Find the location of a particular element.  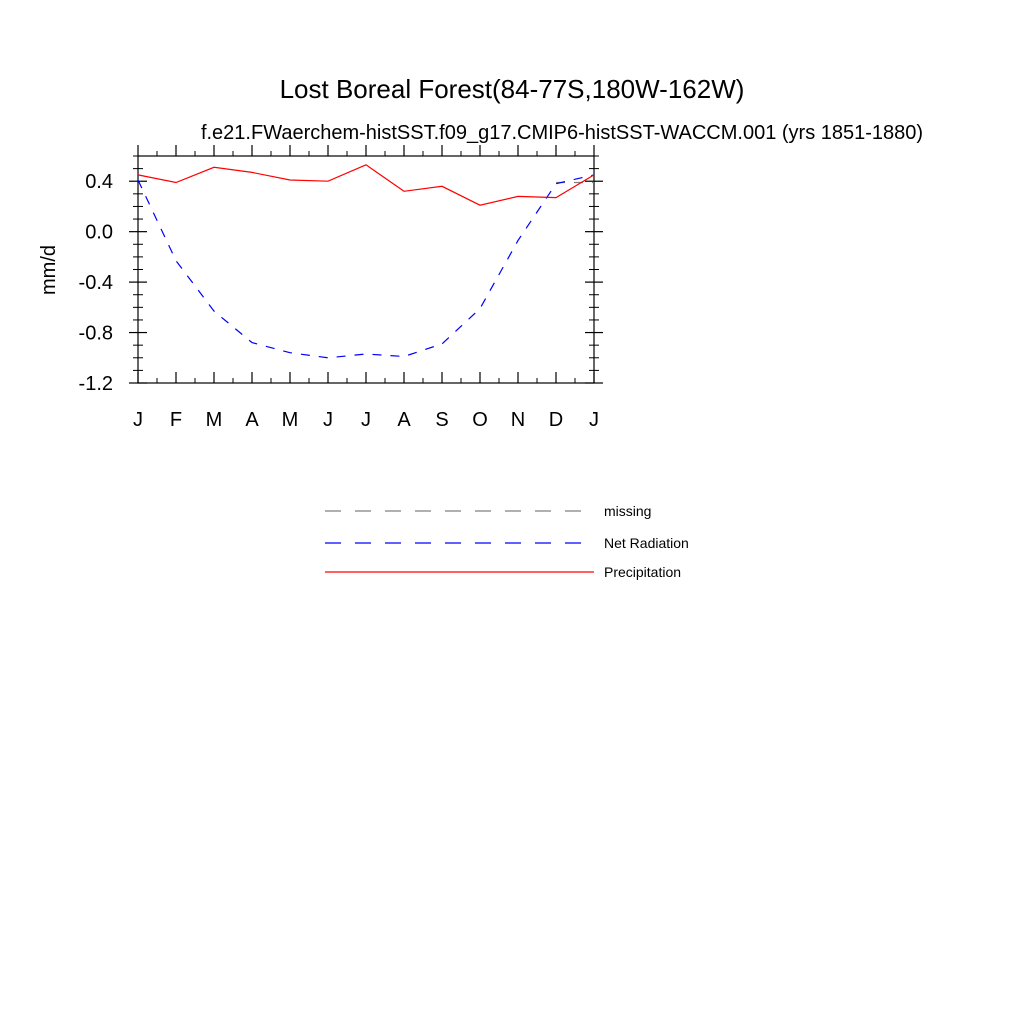

legend-label: Net Radiation is located at coordinates (646, 543).